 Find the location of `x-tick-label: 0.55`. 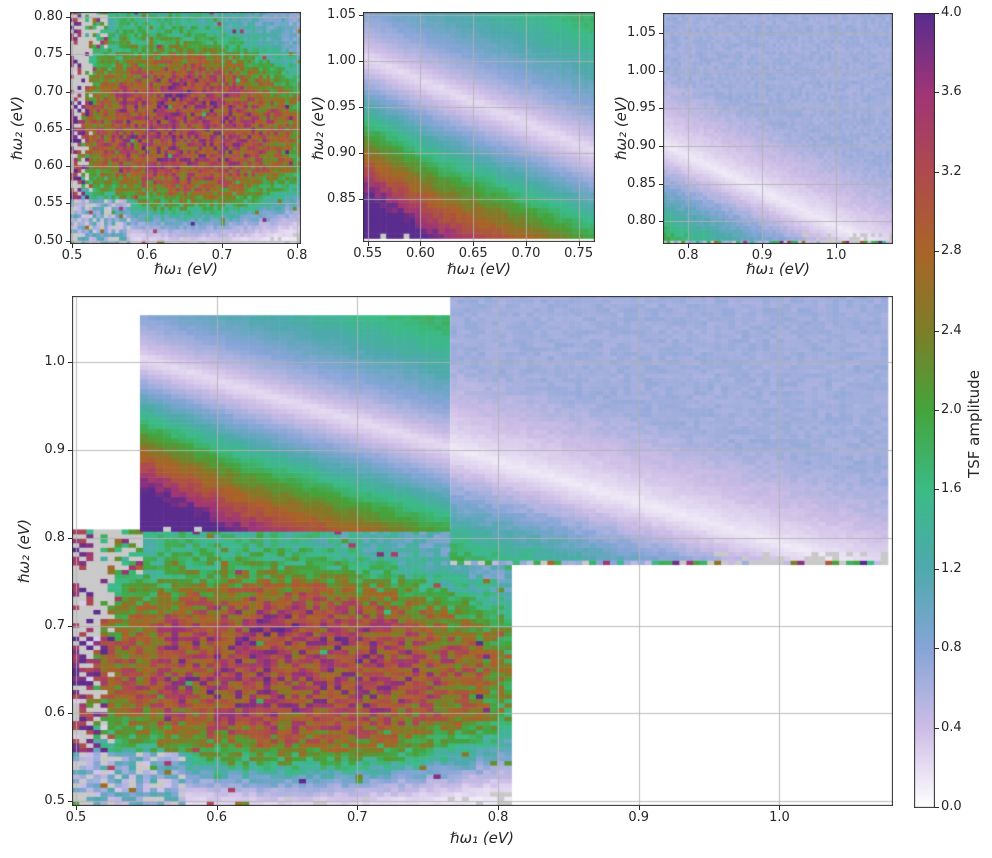

x-tick-label: 0.55 is located at coordinates (368, 253).